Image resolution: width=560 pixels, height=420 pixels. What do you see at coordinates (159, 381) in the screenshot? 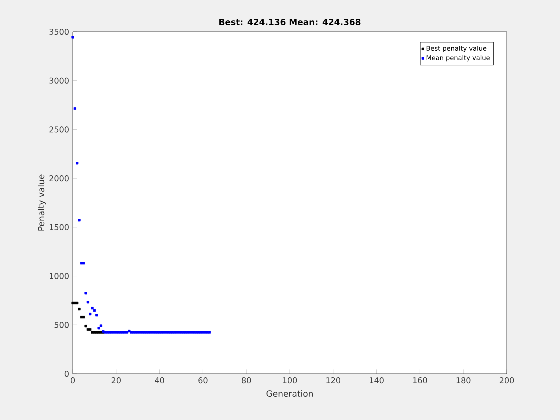
I see `x-tick-label: 40` at bounding box center [159, 381].